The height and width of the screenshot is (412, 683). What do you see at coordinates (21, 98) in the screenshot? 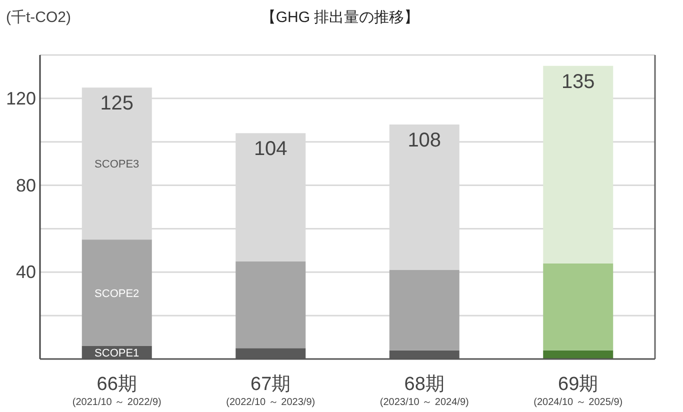
I see `y-tick-label: 120` at bounding box center [21, 98].